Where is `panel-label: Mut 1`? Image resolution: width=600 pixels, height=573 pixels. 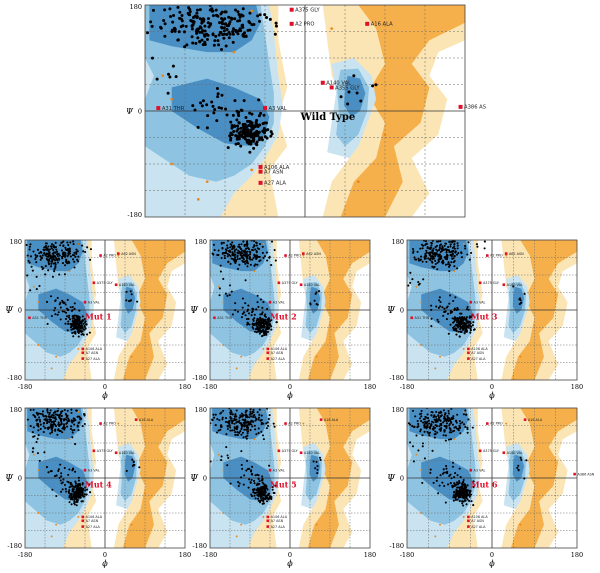
panel-label: Mut 1 is located at coordinates (98, 317).